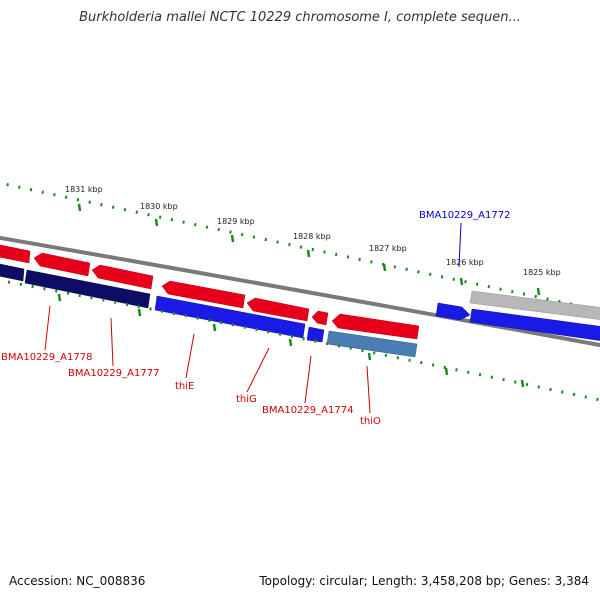 The image size is (600, 600). What do you see at coordinates (465, 262) in the screenshot?
I see `kbp-label-1826: 1826 kbp` at bounding box center [465, 262].